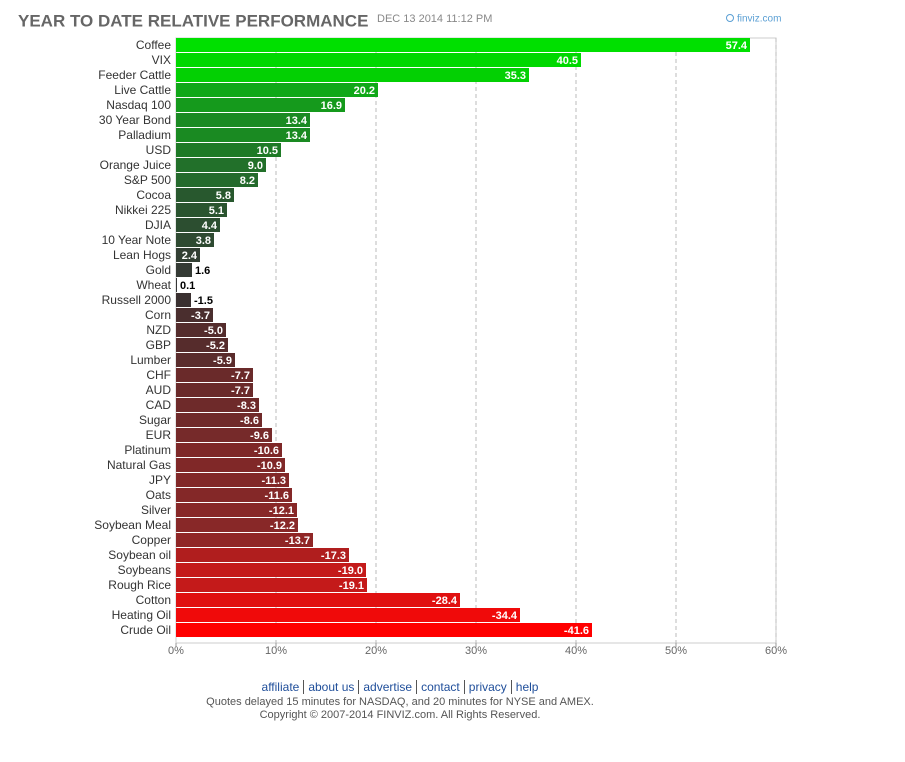 This screenshot has height=762, width=905. Describe the element at coordinates (331, 687) in the screenshot. I see `link: about us` at that location.